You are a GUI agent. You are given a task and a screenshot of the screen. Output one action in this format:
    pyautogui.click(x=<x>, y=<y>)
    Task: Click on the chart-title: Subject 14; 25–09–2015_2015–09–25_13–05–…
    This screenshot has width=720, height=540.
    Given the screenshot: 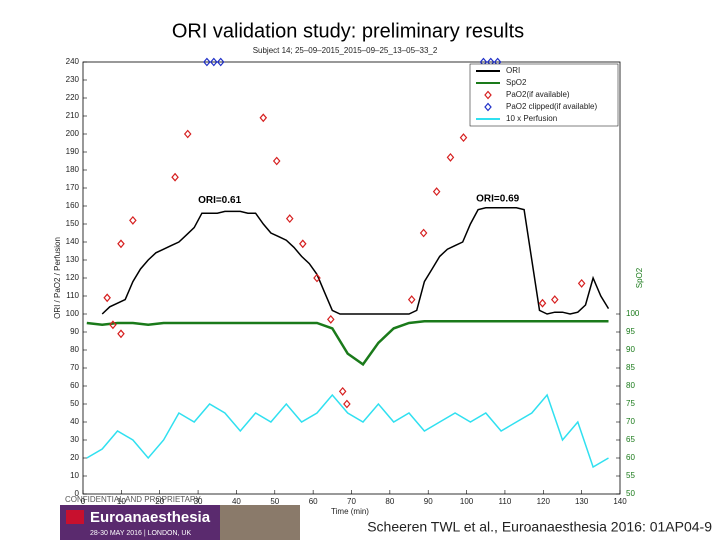 What is the action you would take?
    pyautogui.click(x=345, y=50)
    